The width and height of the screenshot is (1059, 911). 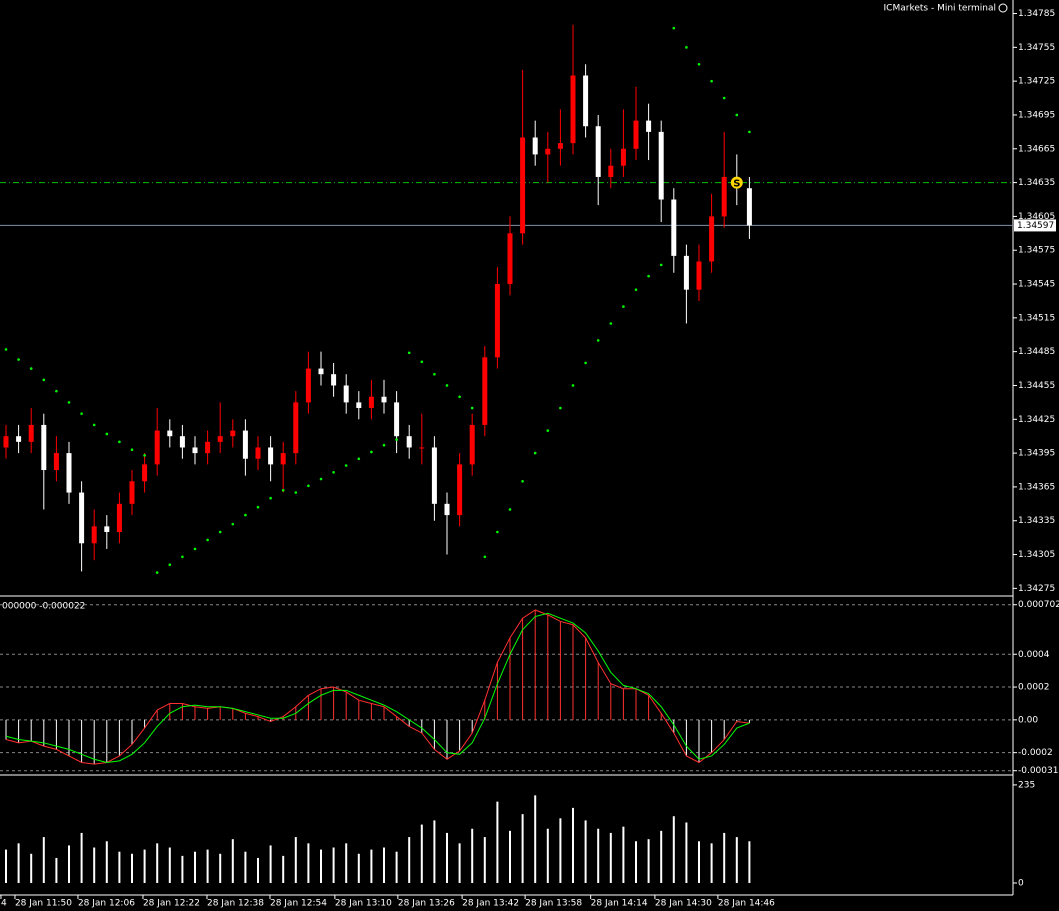 What do you see at coordinates (1038, 771) in the screenshot?
I see `y-tick-label: -0.00031` at bounding box center [1038, 771].